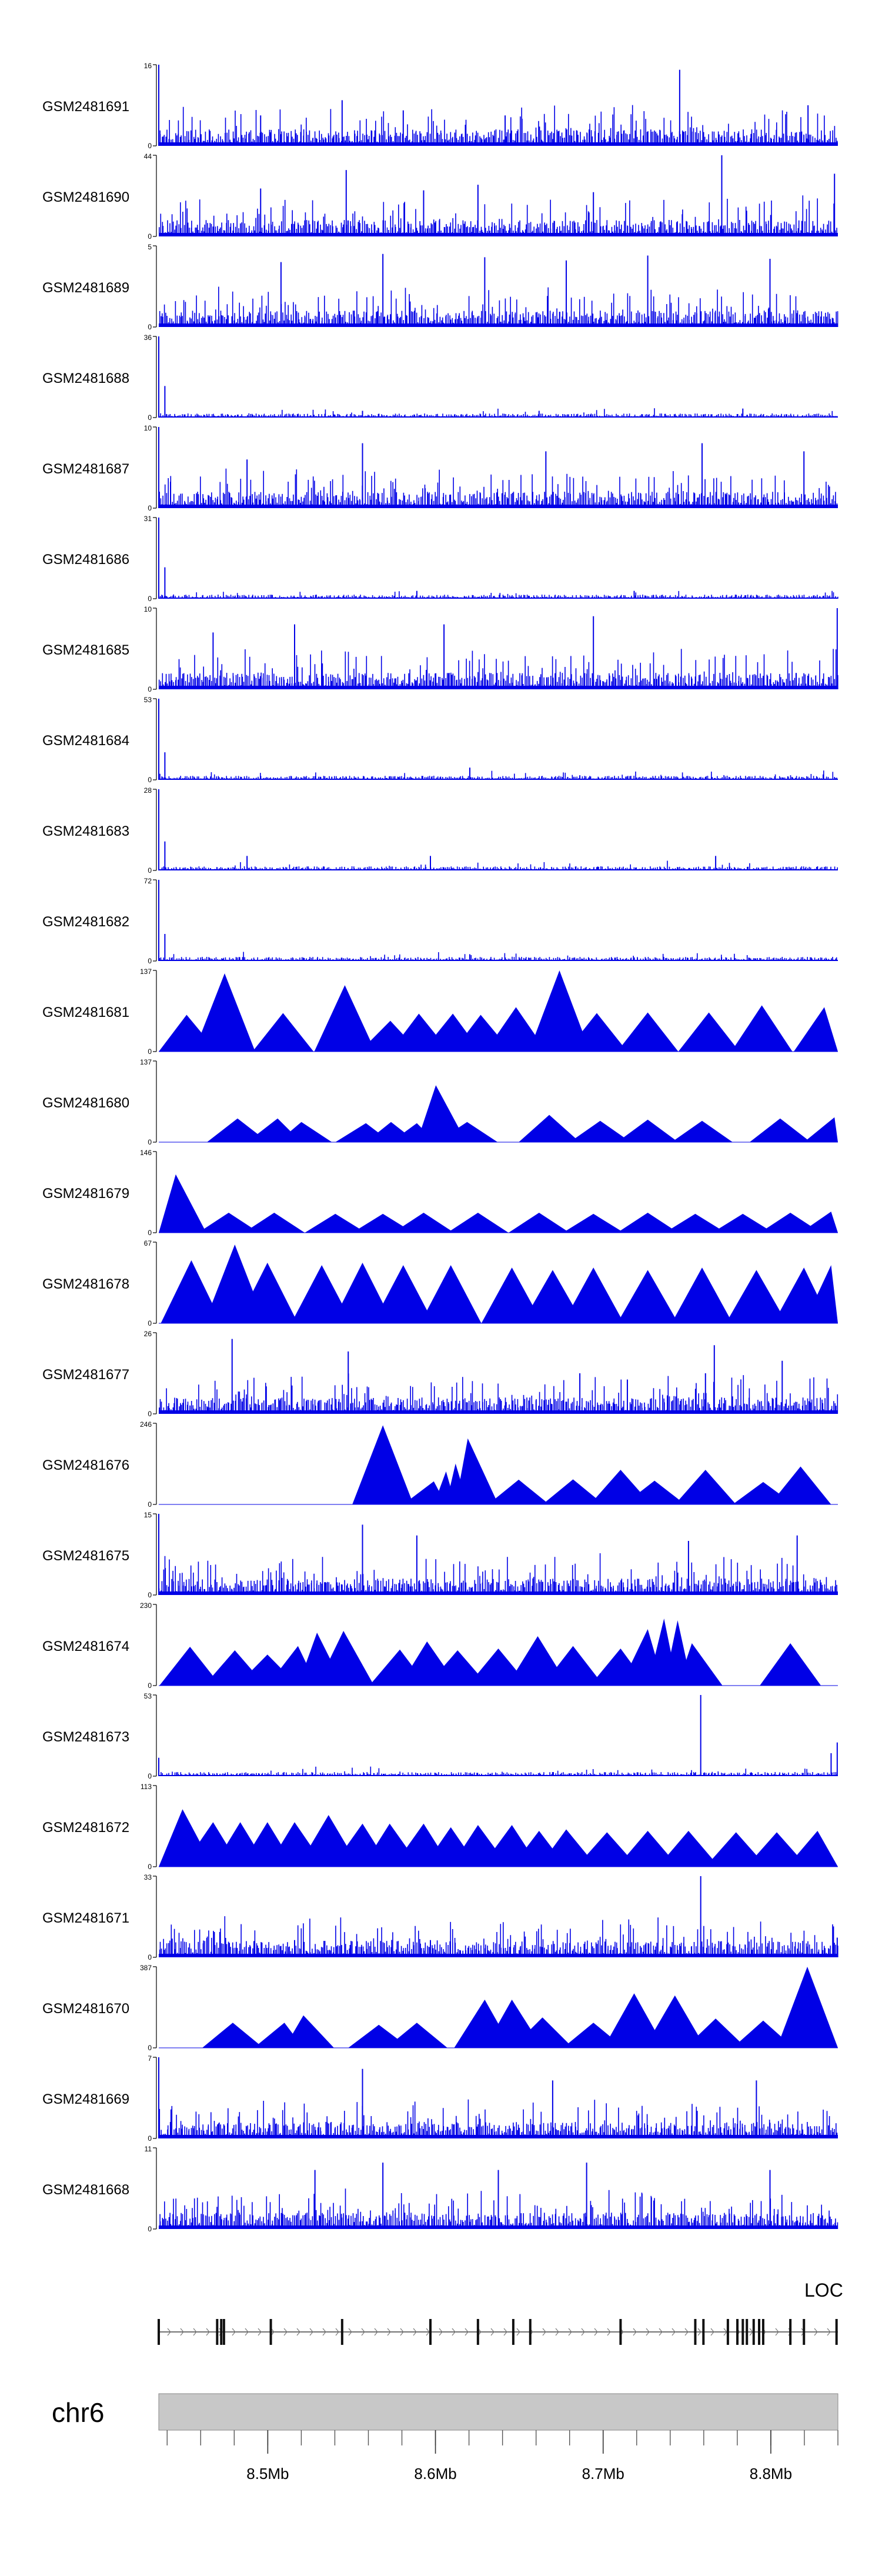  Describe the element at coordinates (85, 560) in the screenshot. I see `track-label: GSM2481686` at that location.